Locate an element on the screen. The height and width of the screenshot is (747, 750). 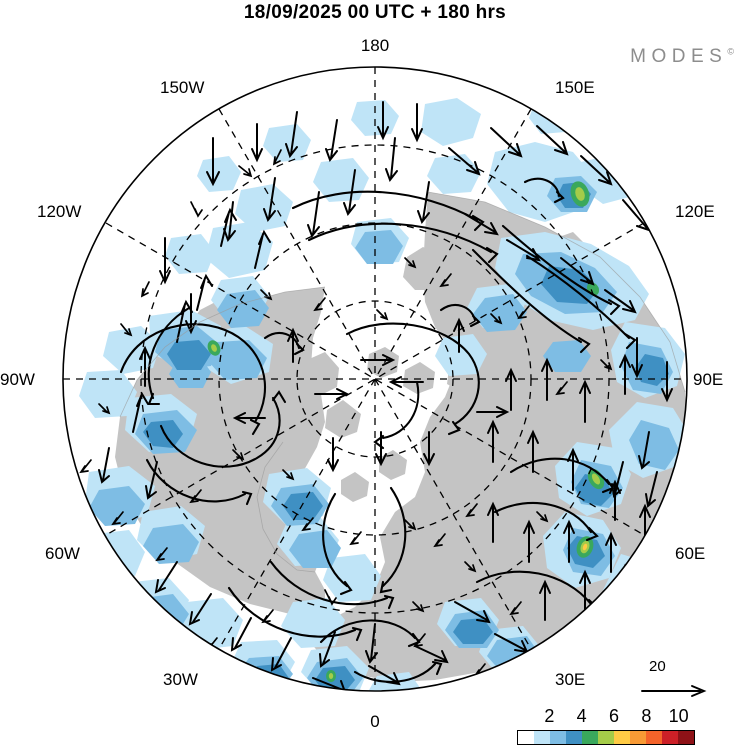
lon-label-60E: 60E is located at coordinates (690, 553).